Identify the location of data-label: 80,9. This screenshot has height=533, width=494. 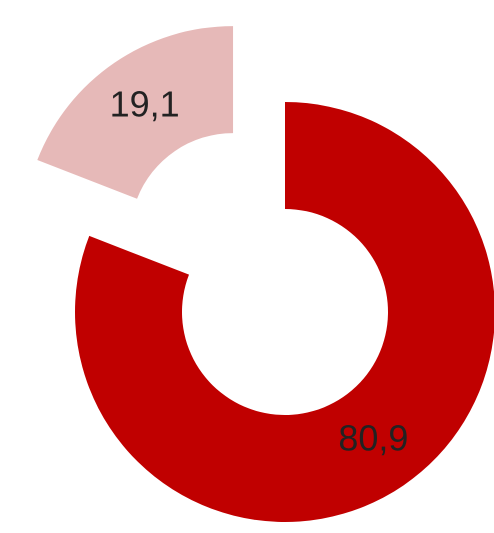
(373, 438).